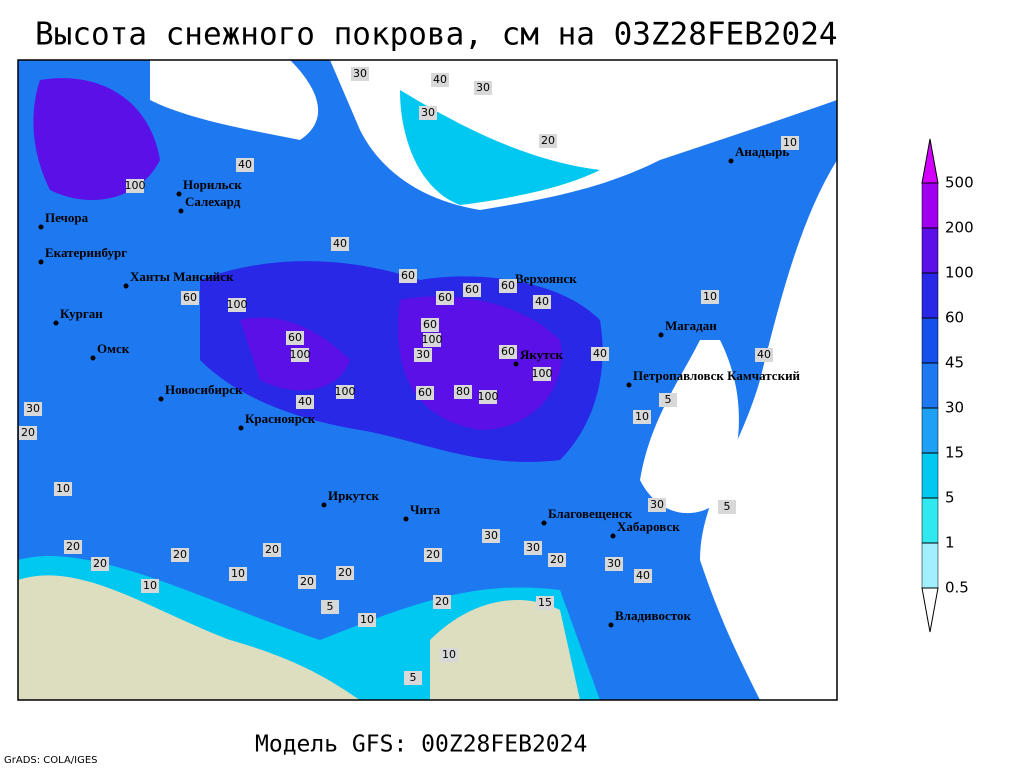 Image resolution: width=1024 pixels, height=772 pixels. Describe the element at coordinates (930, 161) in the screenshot. I see `colorbar-end` at that location.